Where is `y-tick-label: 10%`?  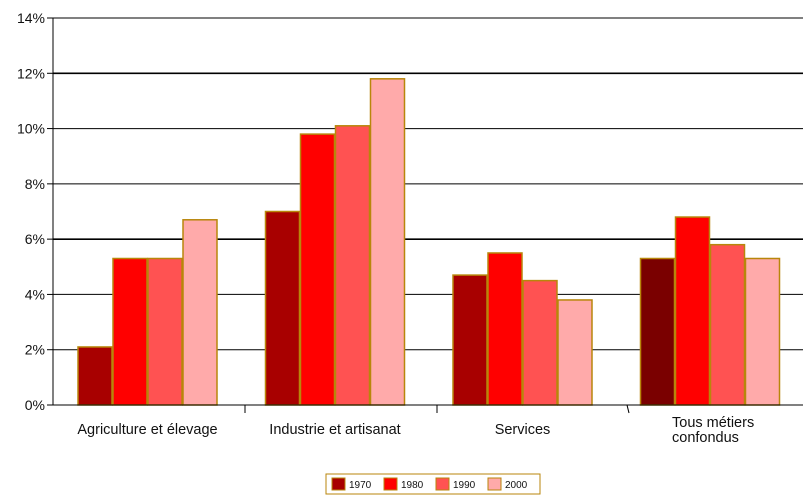
y-tick-label: 10% is located at coordinates (31, 129).